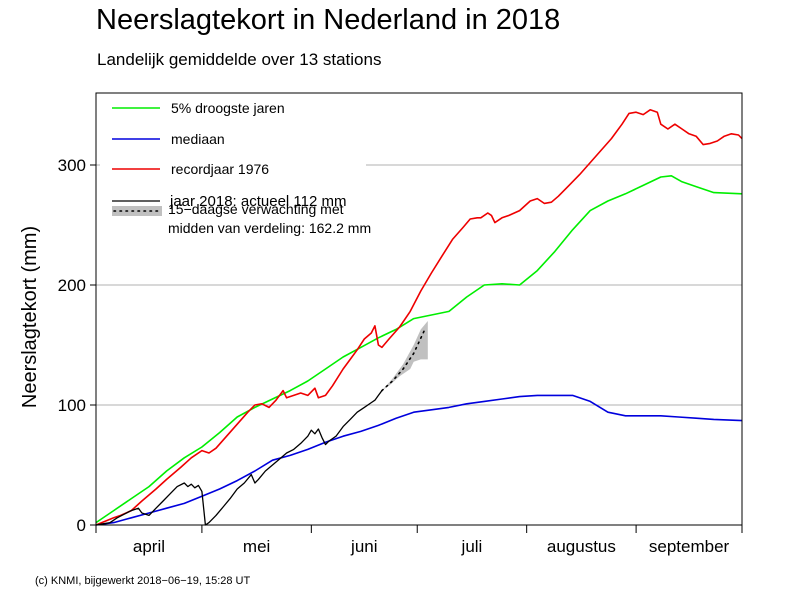 Image resolution: width=789 pixels, height=603 pixels. What do you see at coordinates (581, 546) in the screenshot?
I see `x-tick-label: augustus` at bounding box center [581, 546].